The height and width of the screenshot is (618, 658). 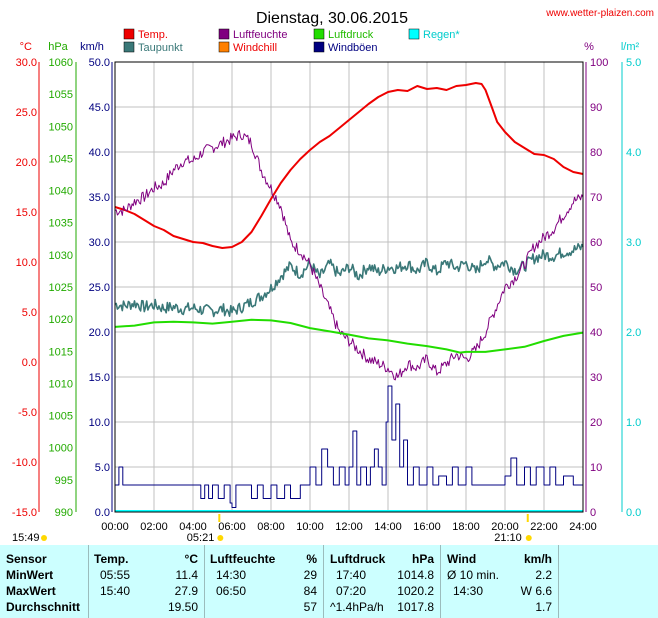 I want to click on pressure-tick-label: 1050, so click(x=61, y=127).